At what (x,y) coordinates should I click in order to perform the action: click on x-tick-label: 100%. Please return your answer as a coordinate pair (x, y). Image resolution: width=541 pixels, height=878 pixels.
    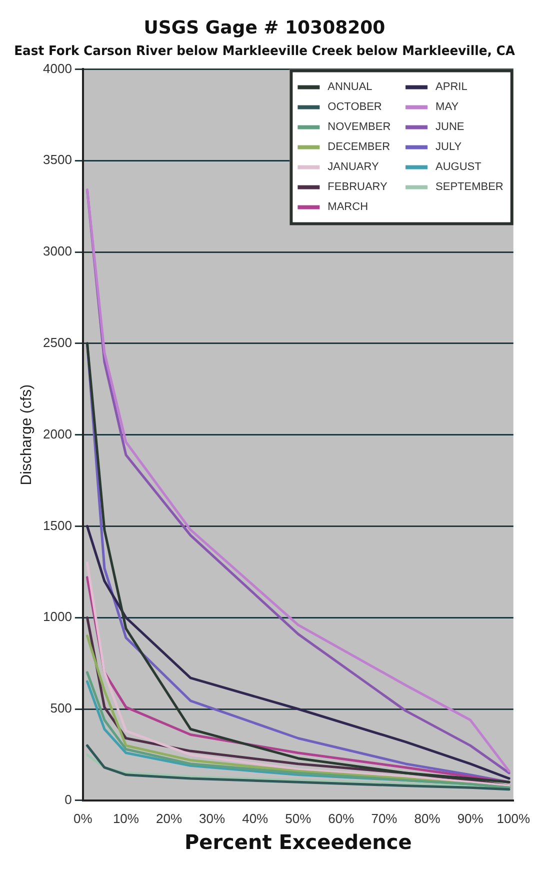
    Looking at the image, I should click on (513, 818).